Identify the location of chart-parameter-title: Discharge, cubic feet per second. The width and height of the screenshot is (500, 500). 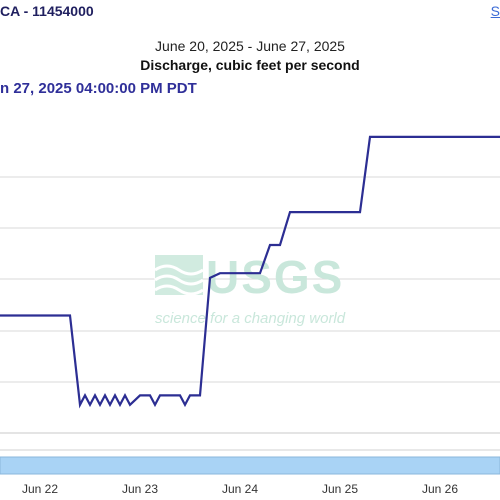
(250, 65).